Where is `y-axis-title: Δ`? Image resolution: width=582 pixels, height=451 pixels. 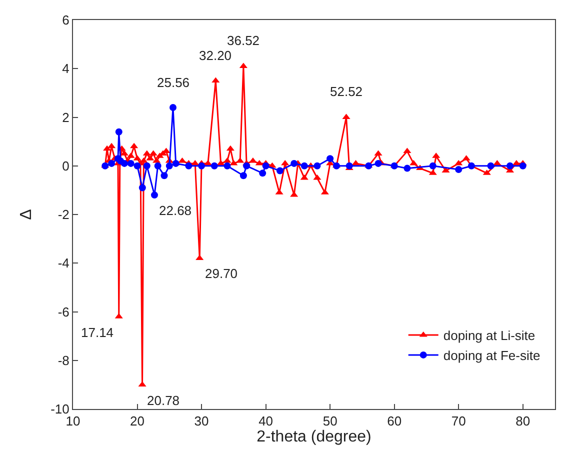
y-axis-title: Δ is located at coordinates (26, 214).